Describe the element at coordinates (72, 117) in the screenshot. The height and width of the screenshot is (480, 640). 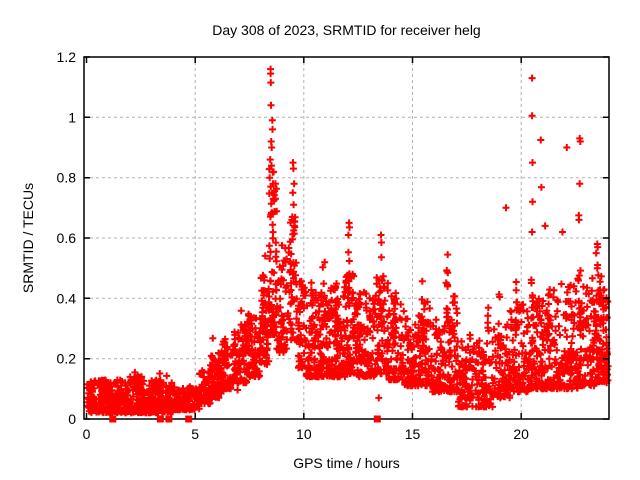
I see `tick-label: 1` at that location.